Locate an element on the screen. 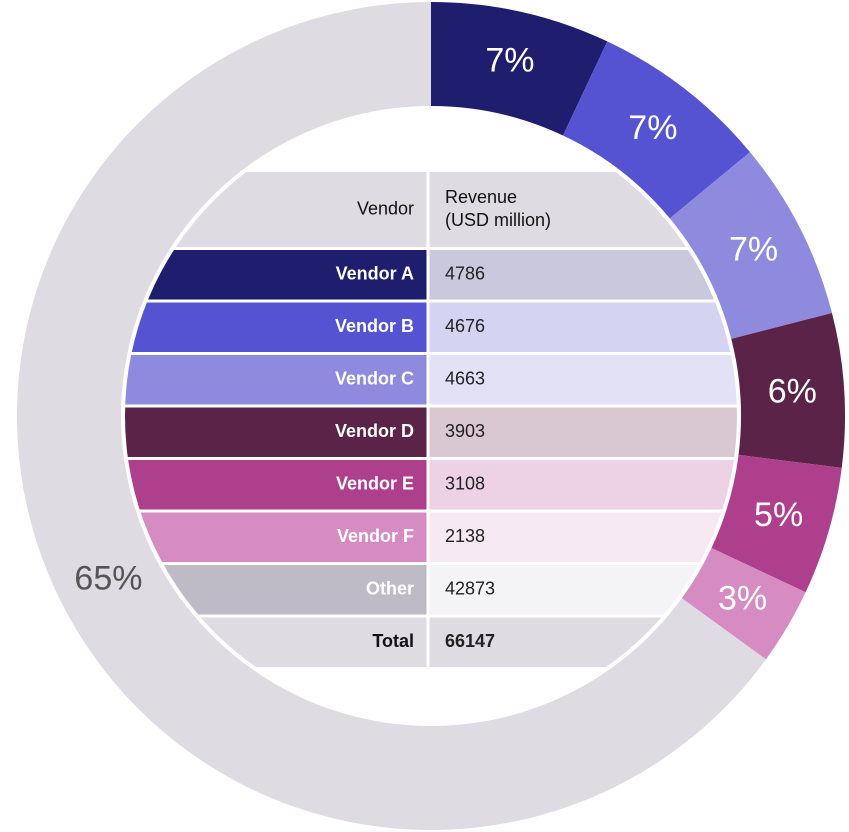 The height and width of the screenshot is (832, 849). percent-label: 65% is located at coordinates (108, 578).